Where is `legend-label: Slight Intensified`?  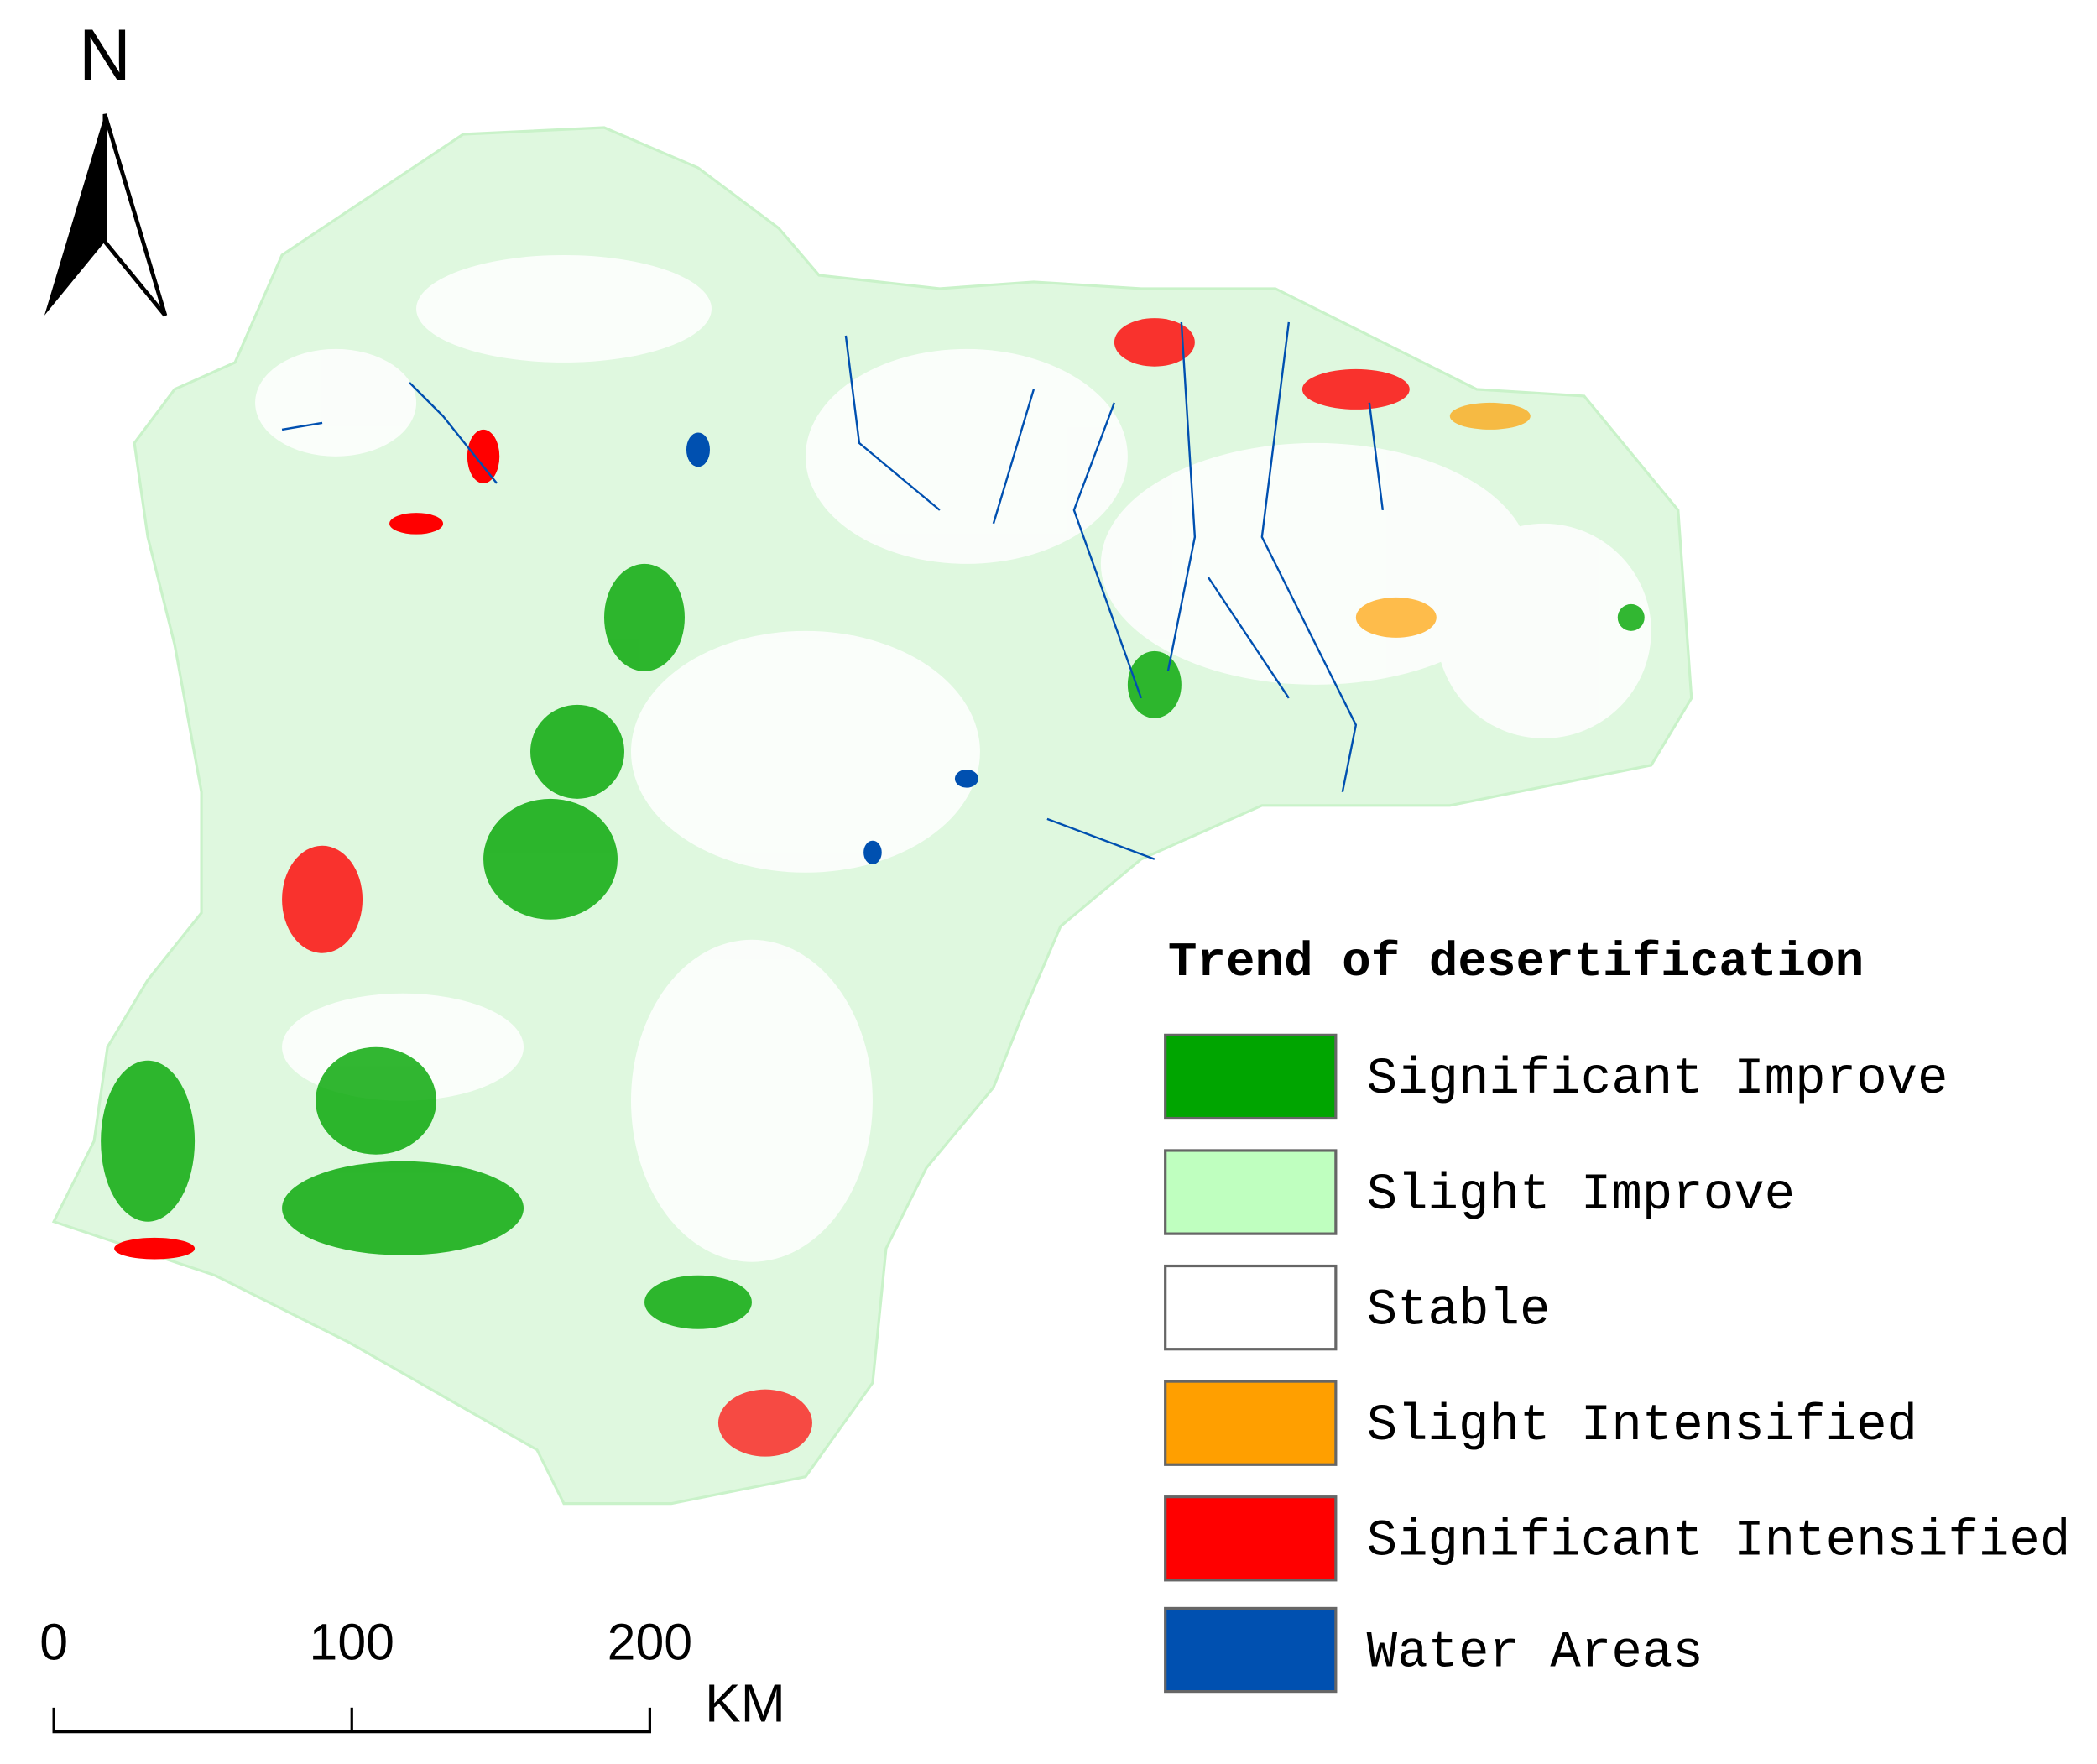 legend-label: Slight Intensified is located at coordinates (1642, 1426).